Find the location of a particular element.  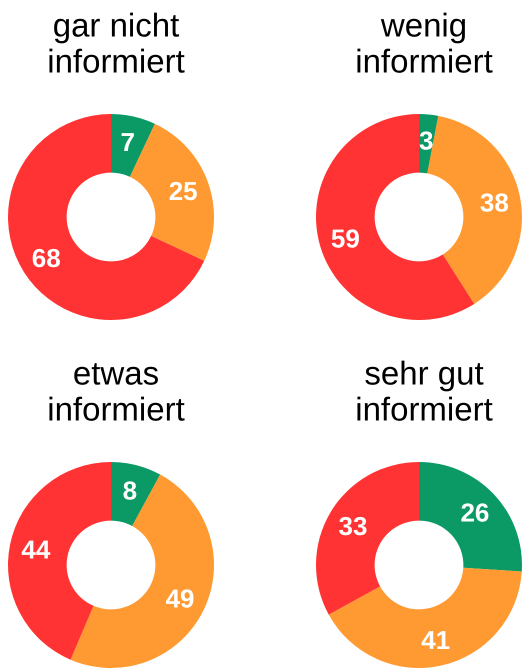

data-label: 3 is located at coordinates (426, 141).